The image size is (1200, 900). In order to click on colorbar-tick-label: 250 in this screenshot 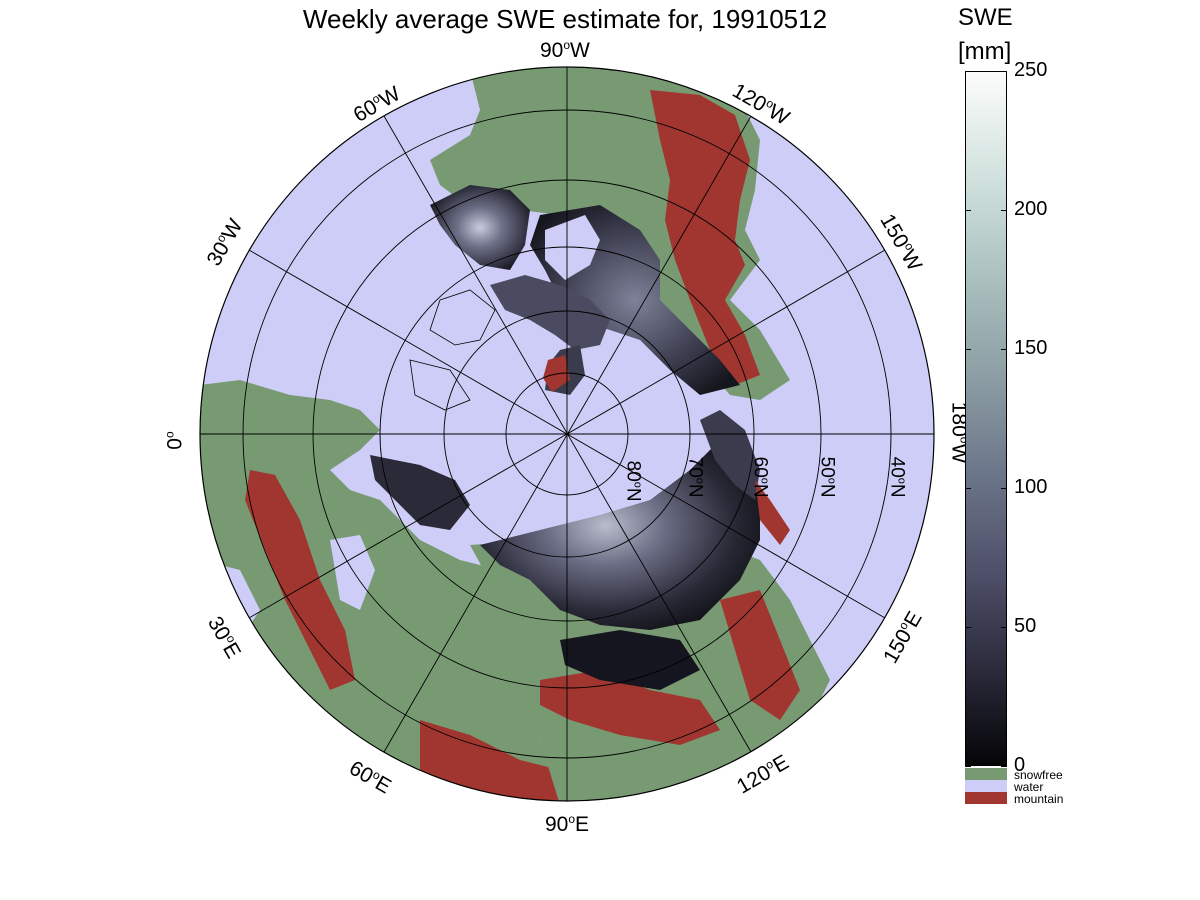, I will do `click(1031, 70)`.